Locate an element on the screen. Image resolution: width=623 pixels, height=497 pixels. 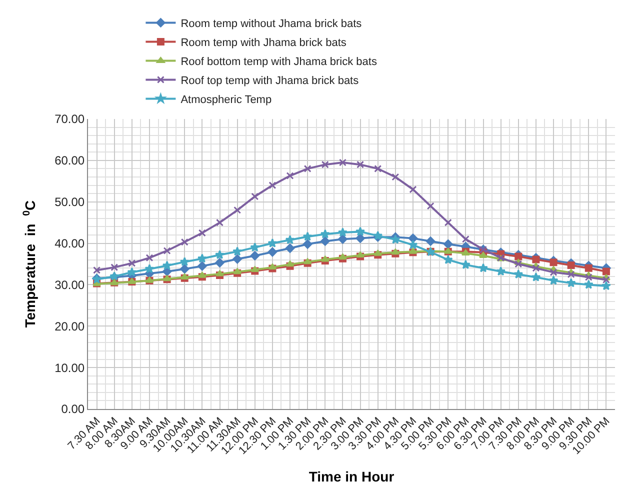
y-tick-label: 50.00 is located at coordinates (69, 202).